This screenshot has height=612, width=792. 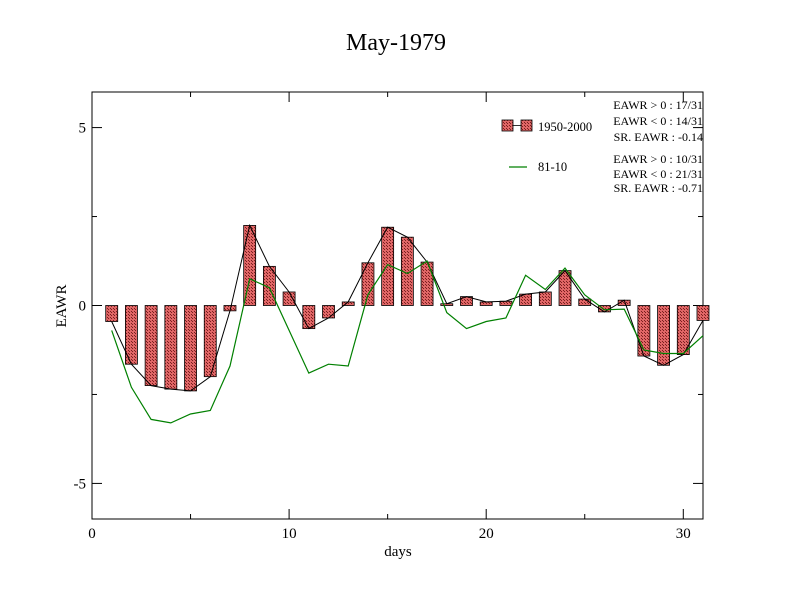 What do you see at coordinates (658, 174) in the screenshot?
I see `stat-annotation: EAWR < 0 : 21/31` at bounding box center [658, 174].